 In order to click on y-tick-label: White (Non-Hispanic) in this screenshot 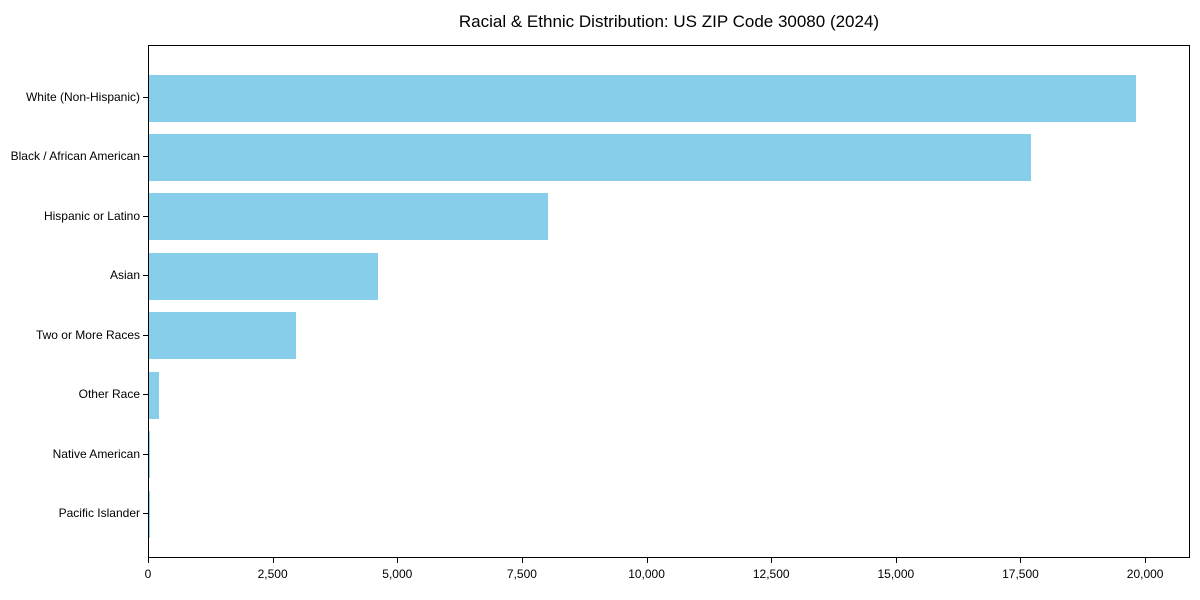, I will do `click(82, 97)`.